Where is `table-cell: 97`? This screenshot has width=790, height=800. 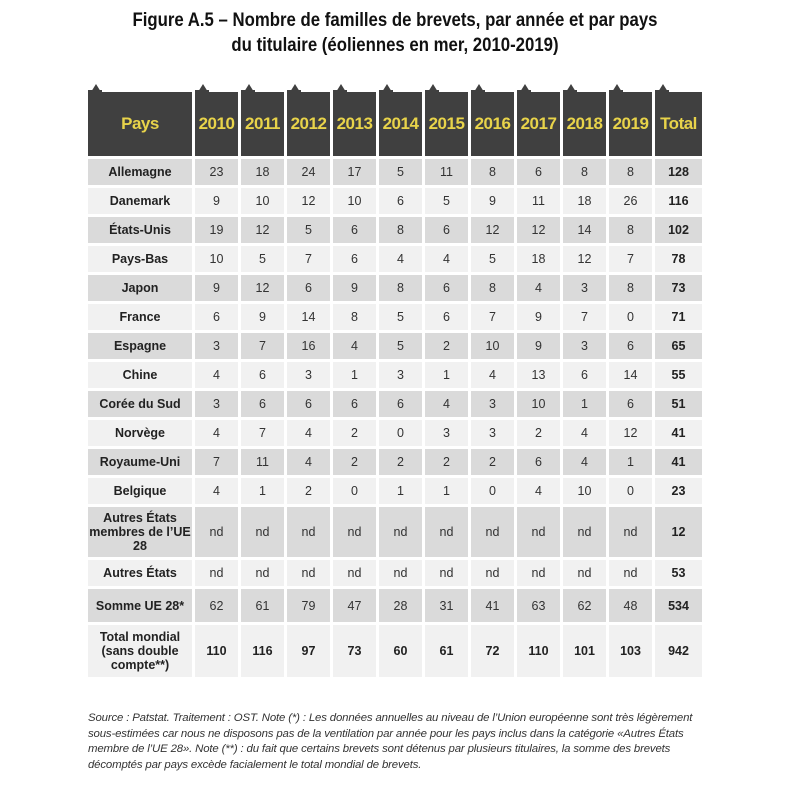 table-cell: 97 is located at coordinates (308, 651).